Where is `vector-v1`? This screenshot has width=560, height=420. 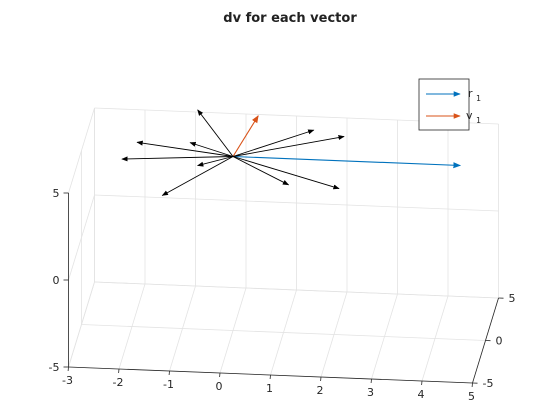 vector-v1 is located at coordinates (245, 136).